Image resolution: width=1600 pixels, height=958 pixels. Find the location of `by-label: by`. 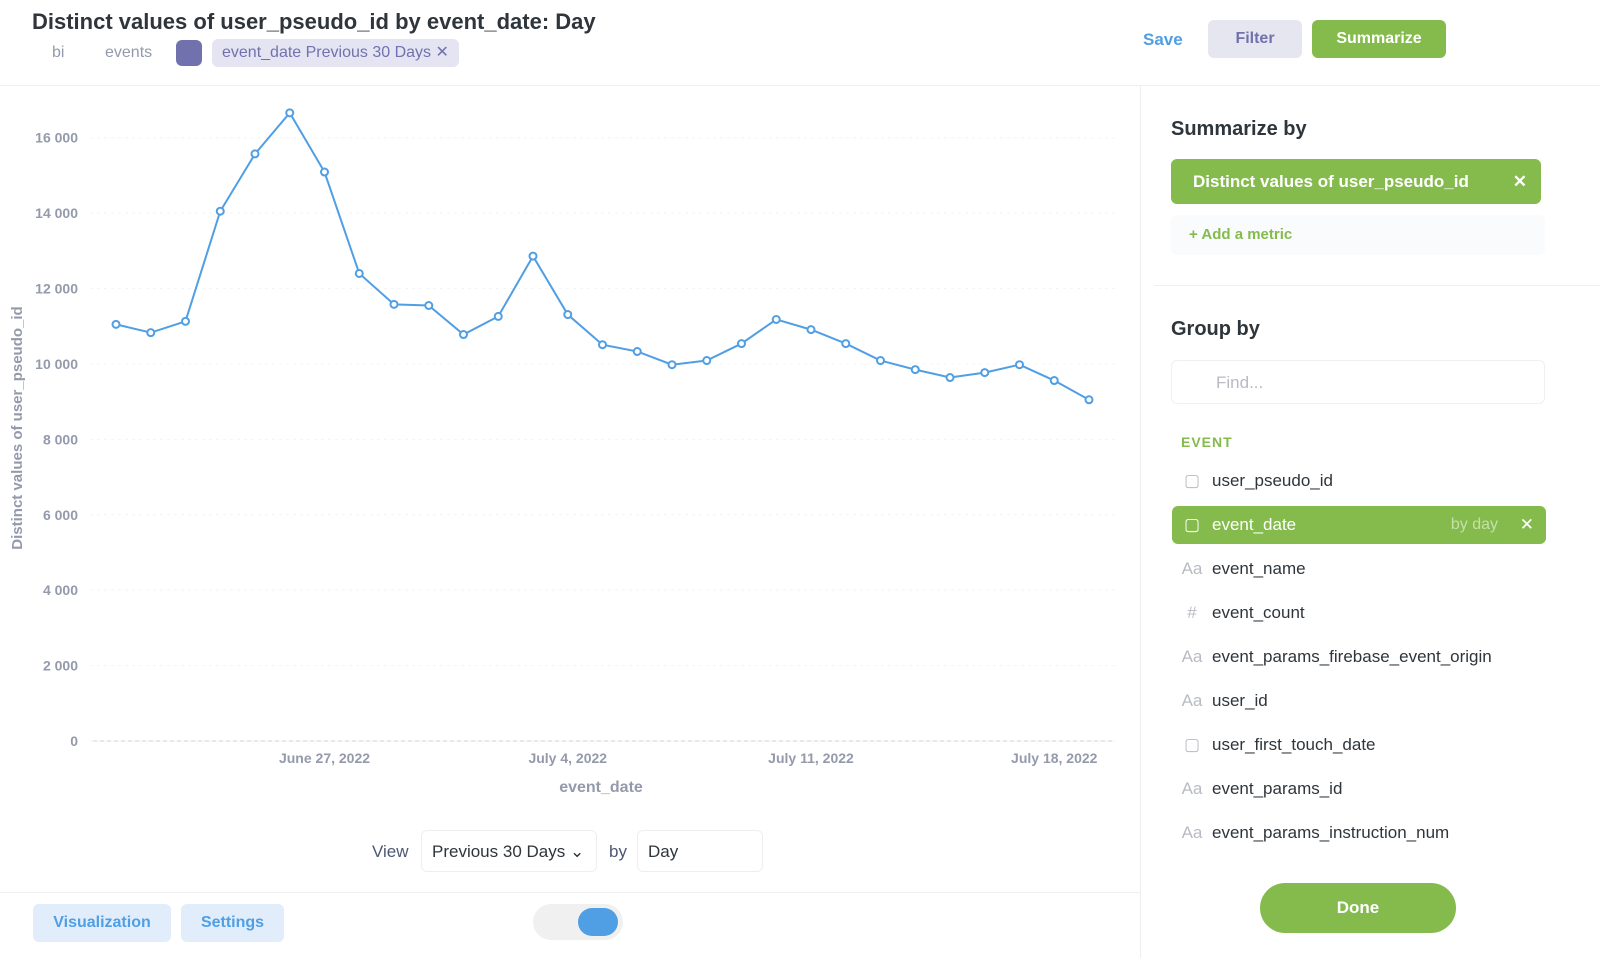

by-label: by is located at coordinates (618, 851).